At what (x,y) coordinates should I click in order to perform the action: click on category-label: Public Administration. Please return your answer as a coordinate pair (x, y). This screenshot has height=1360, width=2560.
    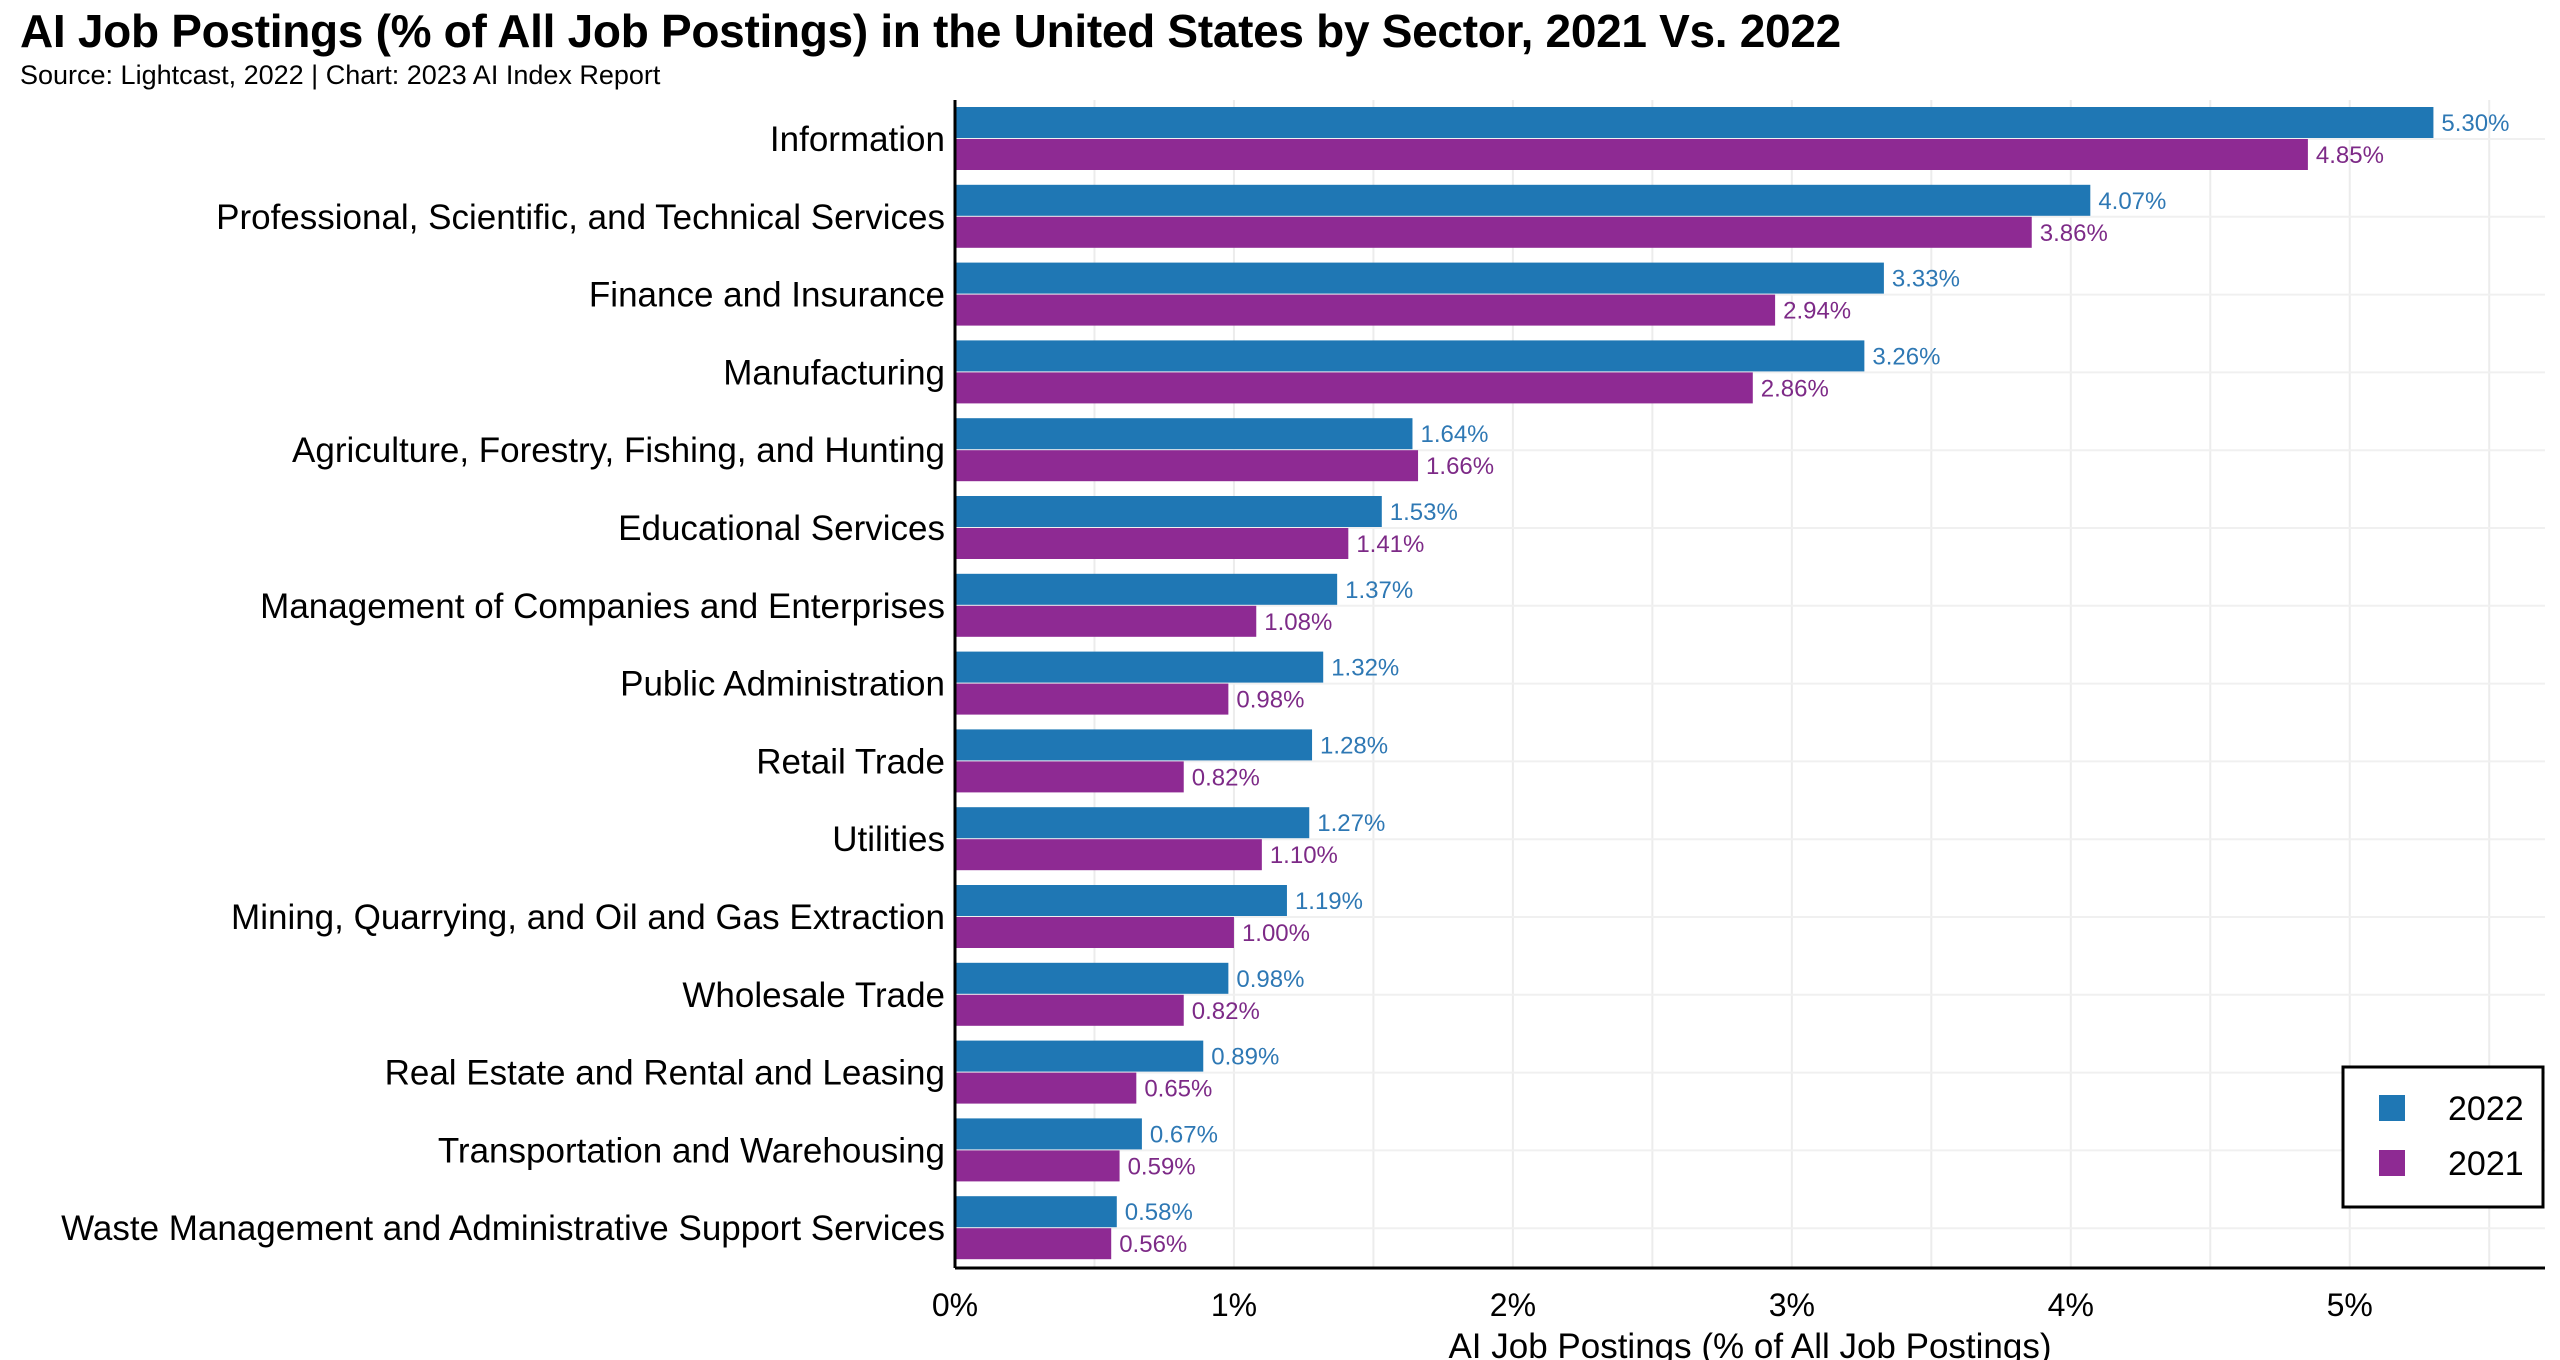
    Looking at the image, I should click on (782, 684).